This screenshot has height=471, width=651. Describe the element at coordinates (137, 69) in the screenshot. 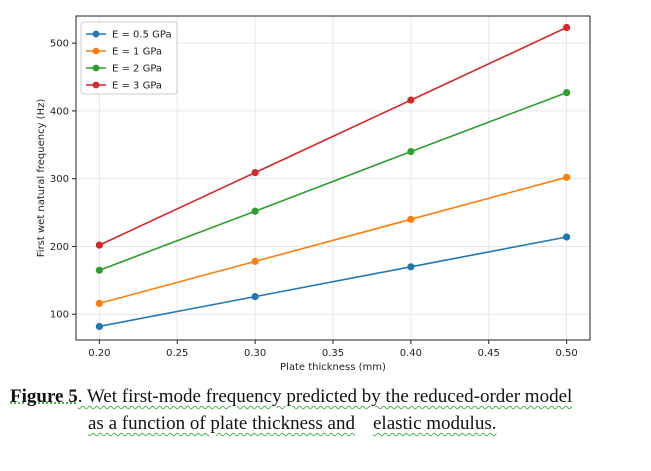

I see `legend-label-3: E = 2 GPa` at that location.